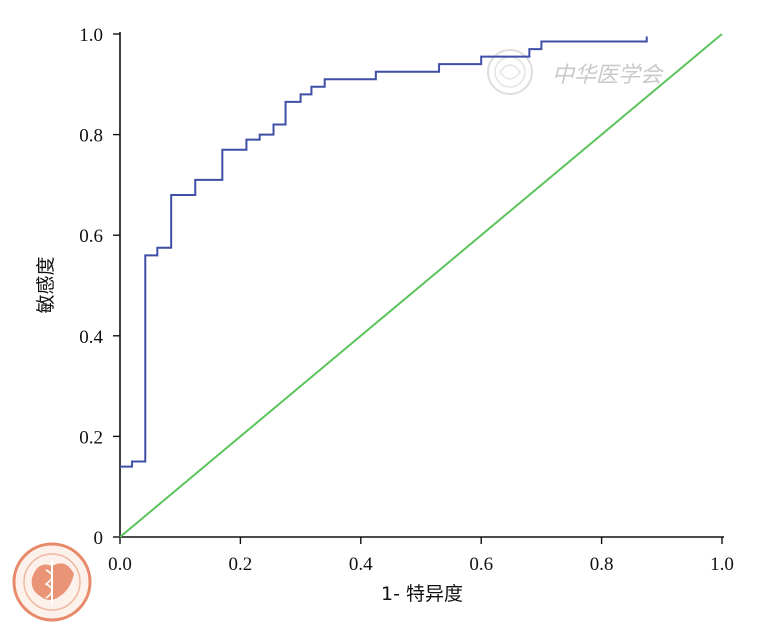 The height and width of the screenshot is (635, 758). What do you see at coordinates (421, 556) in the screenshot?
I see `x-axis-ticks: 0.0 0.2 0.4 0.6 0.8 1.0` at bounding box center [421, 556].